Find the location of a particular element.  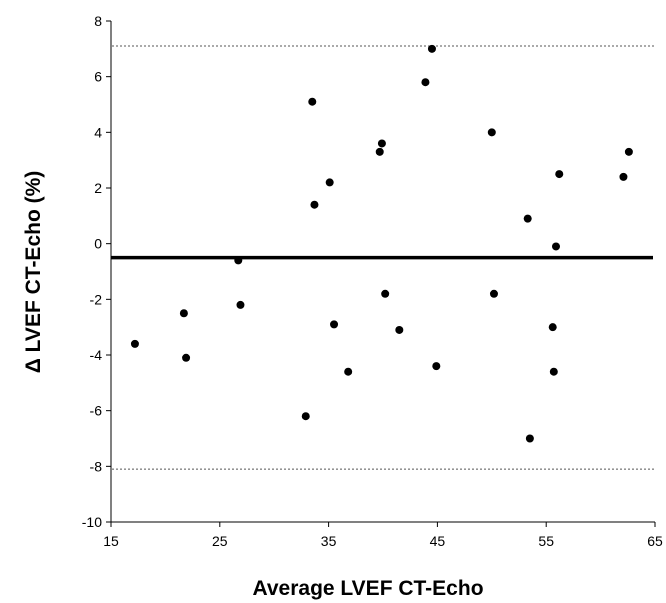

x-tick-label: 65 is located at coordinates (655, 541).